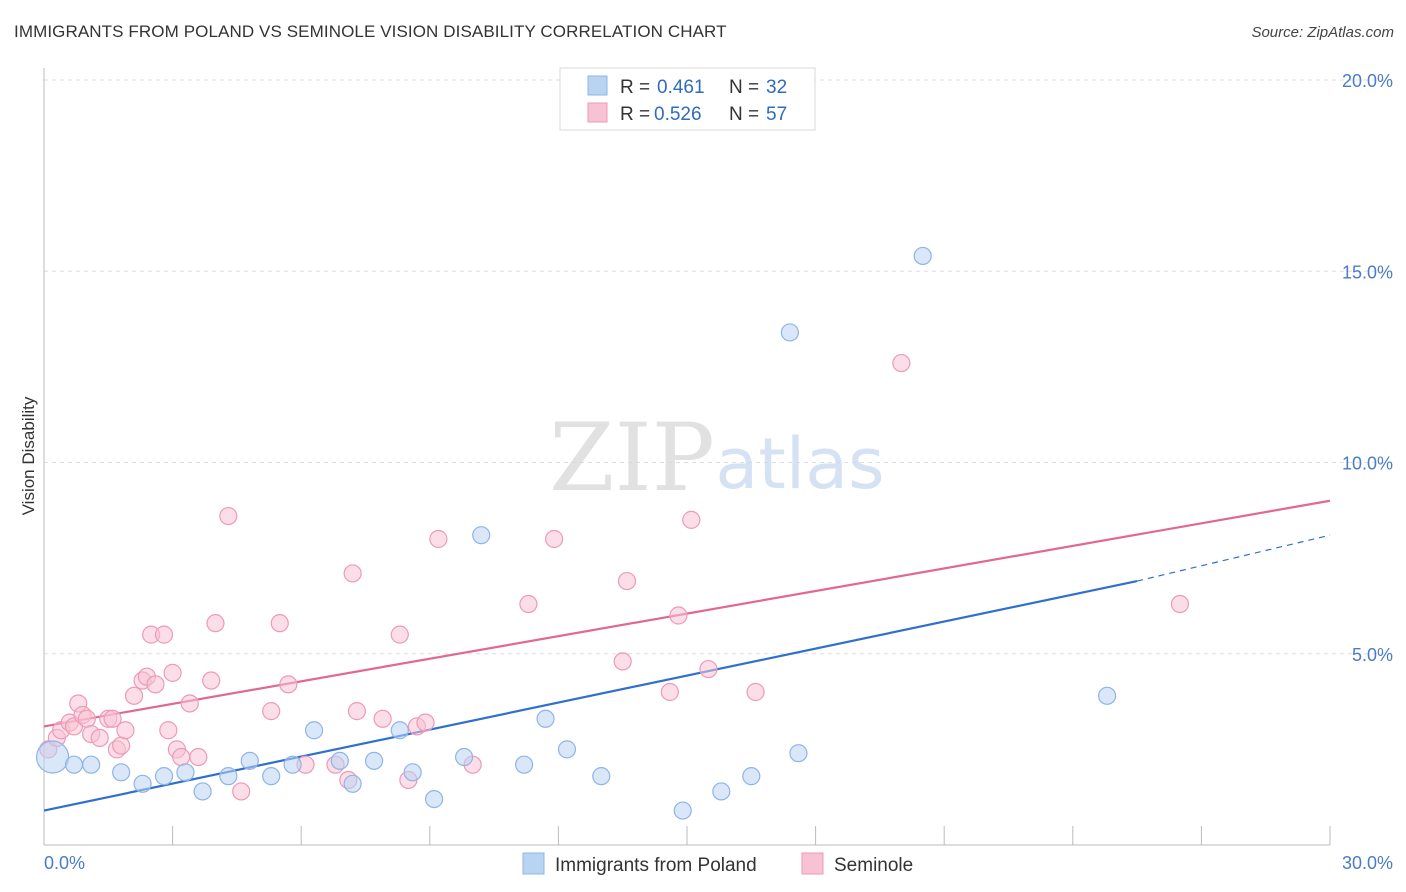 This screenshot has height=892, width=1406. I want to click on legend-n-value-seminole: 57, so click(776, 114).